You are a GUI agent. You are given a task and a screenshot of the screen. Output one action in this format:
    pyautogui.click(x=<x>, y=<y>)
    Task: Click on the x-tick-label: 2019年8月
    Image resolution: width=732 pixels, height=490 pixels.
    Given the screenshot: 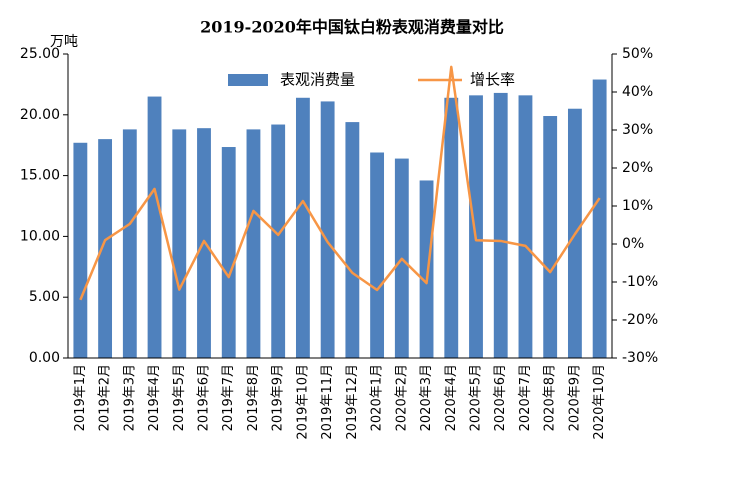 What is the action you would take?
    pyautogui.click(x=253, y=397)
    